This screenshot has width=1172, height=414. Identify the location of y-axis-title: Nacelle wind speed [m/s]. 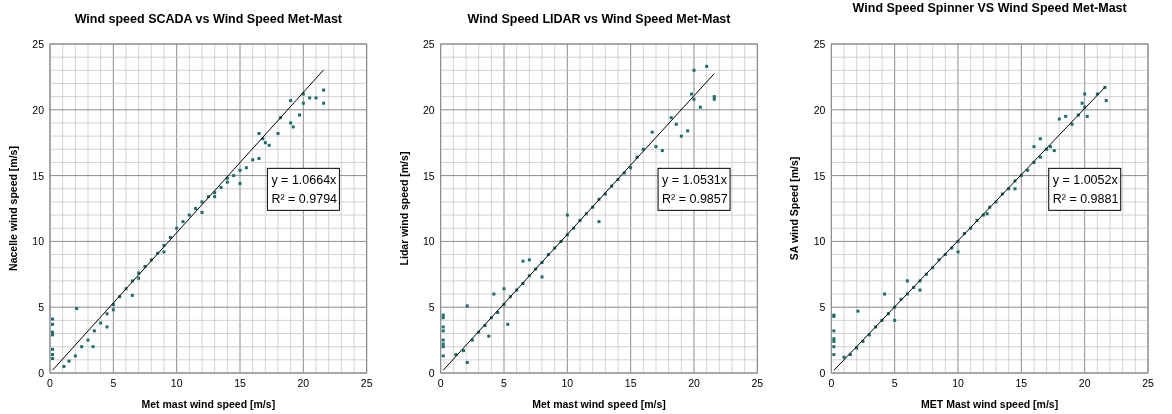
(13, 208).